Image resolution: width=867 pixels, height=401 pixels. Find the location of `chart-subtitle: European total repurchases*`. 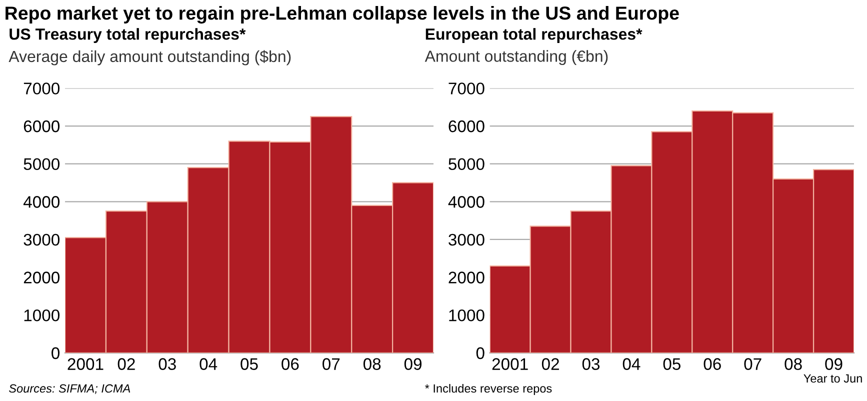

chart-subtitle: European total repurchases* is located at coordinates (534, 35).